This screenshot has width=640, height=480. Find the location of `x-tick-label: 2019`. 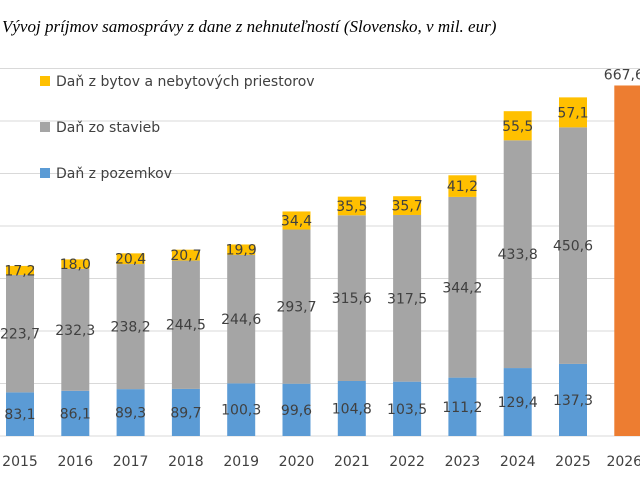

x-tick-label: 2019 is located at coordinates (241, 462).